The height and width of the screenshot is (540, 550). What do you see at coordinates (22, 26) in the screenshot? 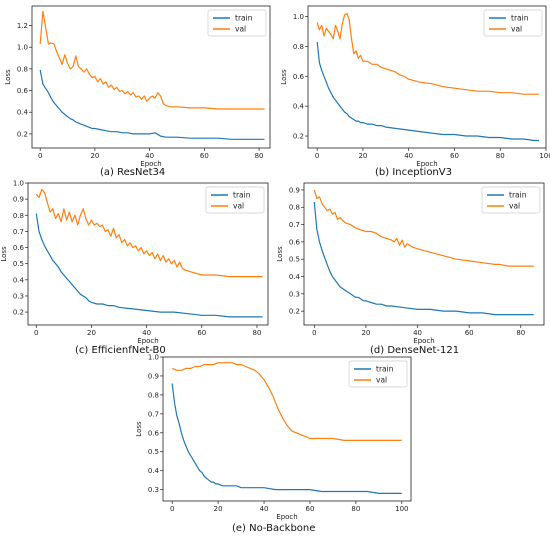
I see `y-tick-label: 1.2` at bounding box center [22, 26].